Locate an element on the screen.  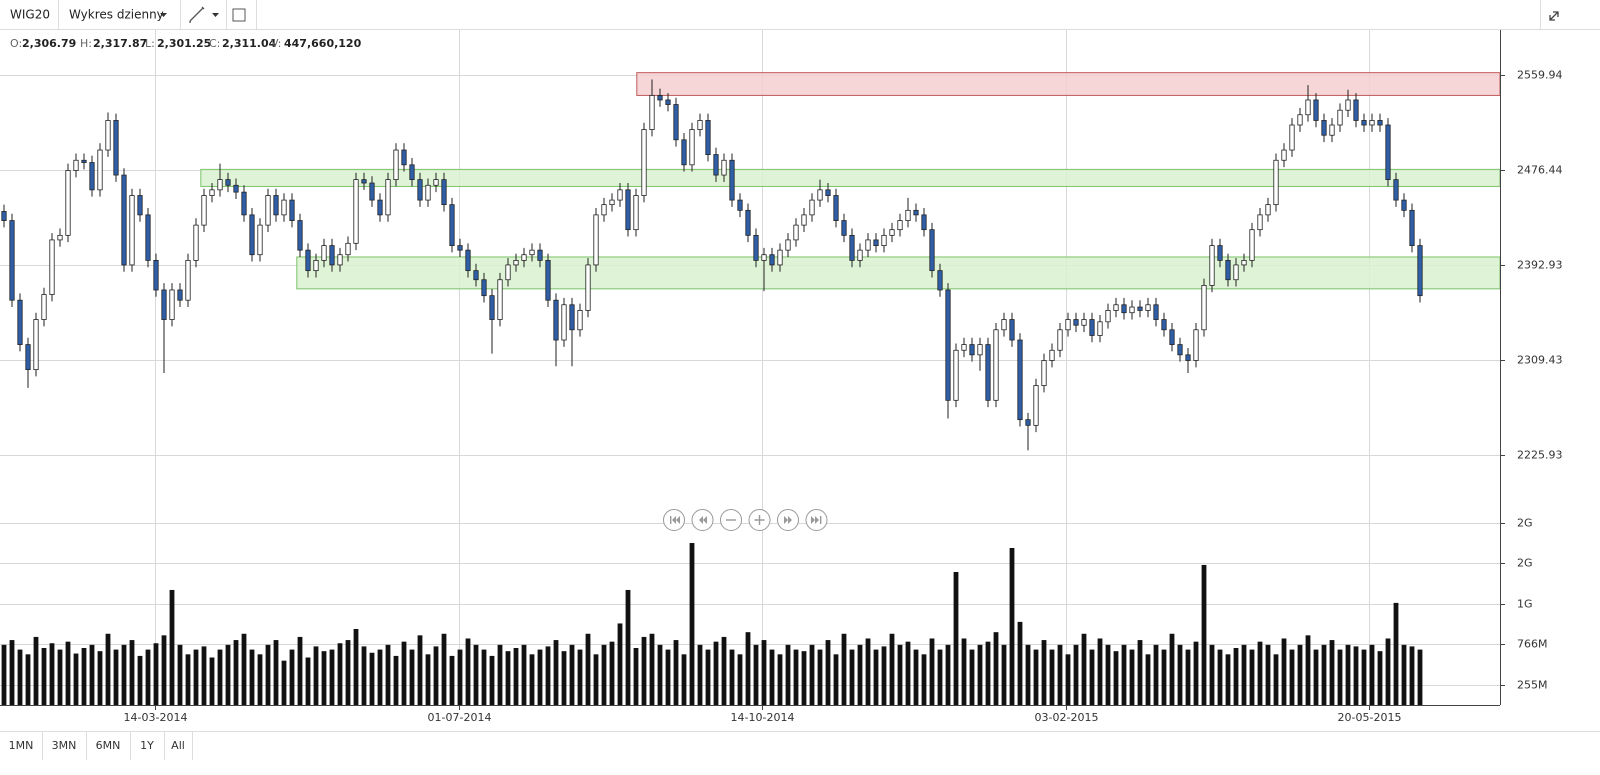
volume-tick-label: 766M is located at coordinates (1532, 644).